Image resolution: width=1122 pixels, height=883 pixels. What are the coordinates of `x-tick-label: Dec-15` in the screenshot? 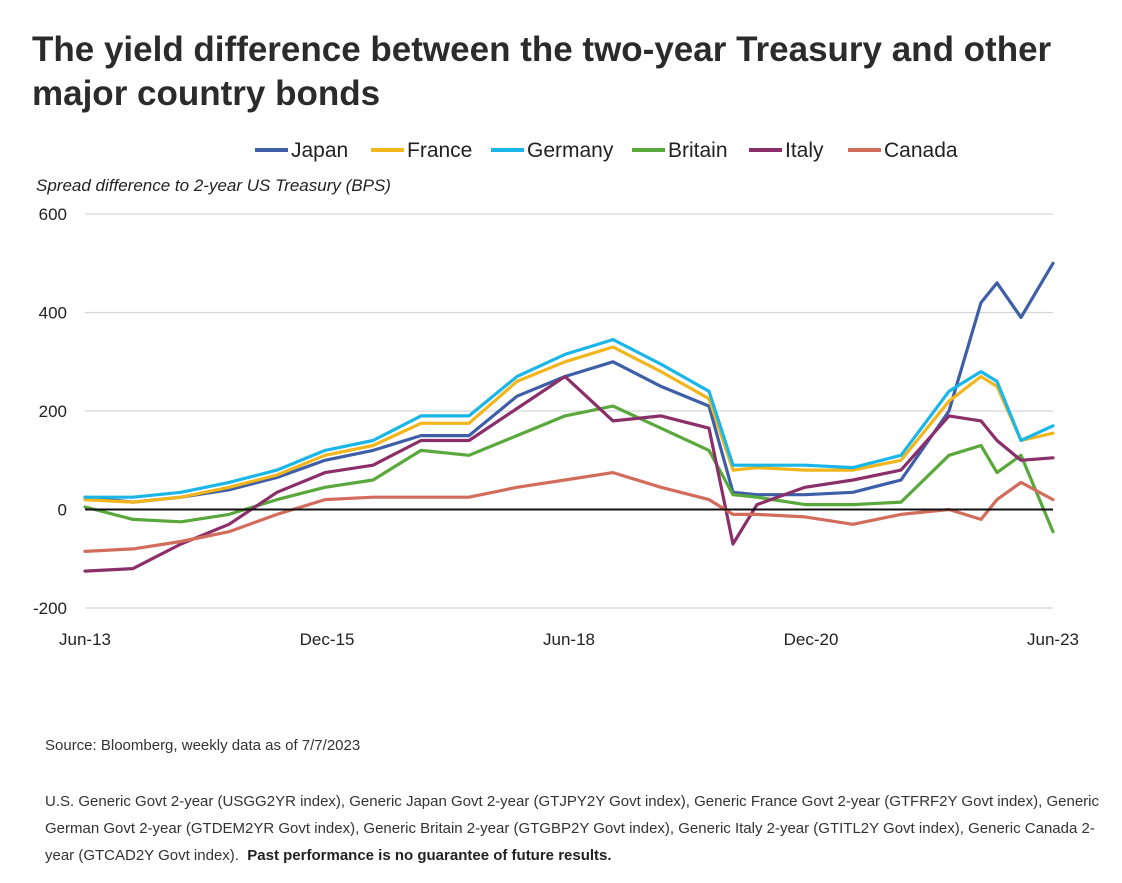 It's located at (327, 639).